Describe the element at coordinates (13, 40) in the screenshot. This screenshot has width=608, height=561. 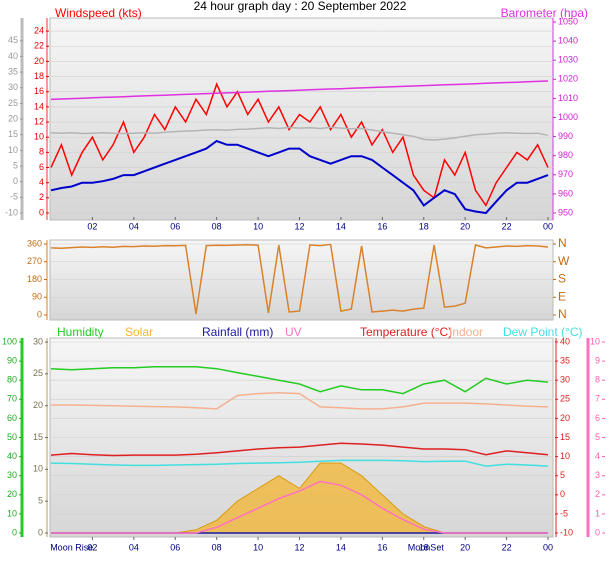
I see `y-tick-label: 45` at that location.